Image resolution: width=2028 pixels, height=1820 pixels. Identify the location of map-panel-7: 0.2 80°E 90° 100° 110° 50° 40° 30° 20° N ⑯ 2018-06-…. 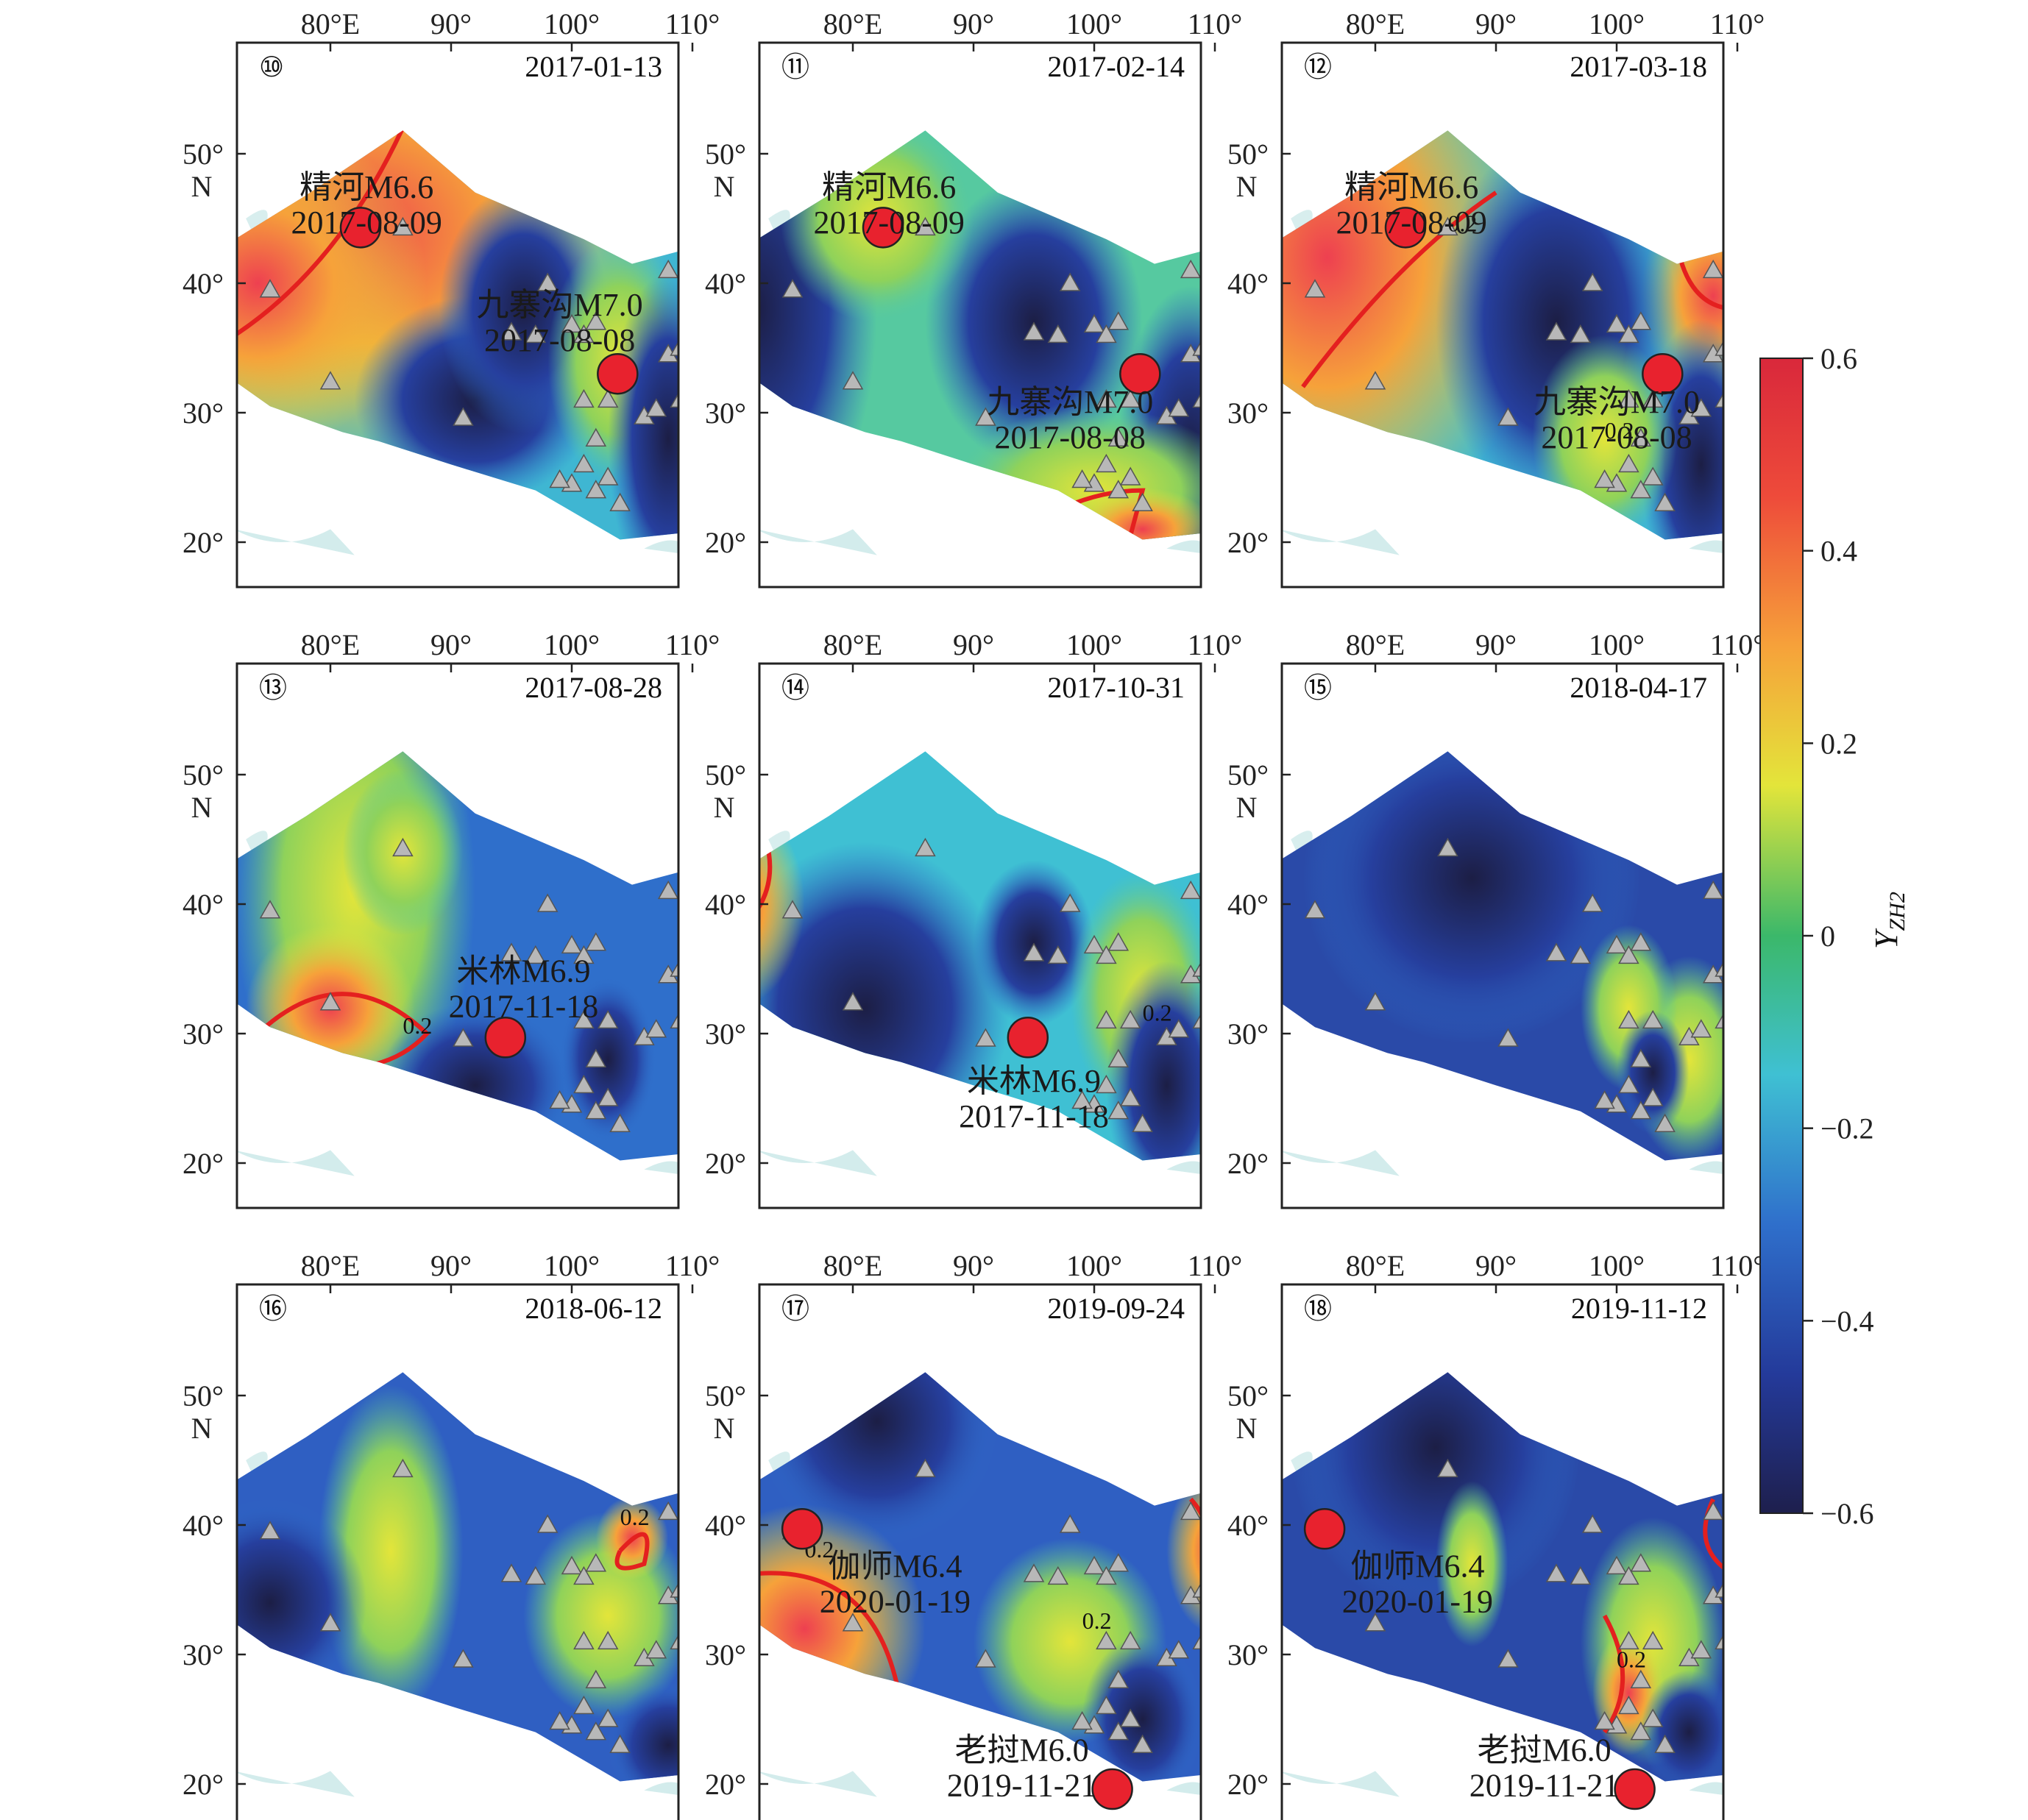
(451, 1534).